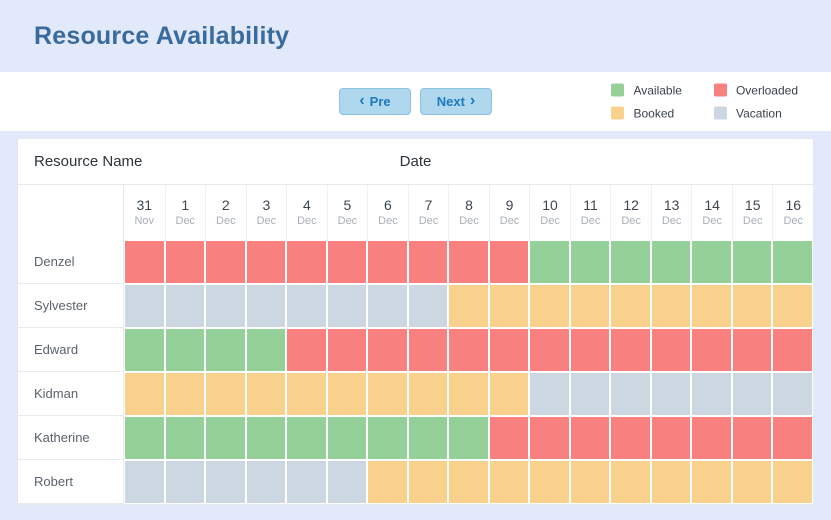 The image size is (831, 520). Describe the element at coordinates (704, 101) in the screenshot. I see `legend: Available Overloaded Booked Vacation` at that location.